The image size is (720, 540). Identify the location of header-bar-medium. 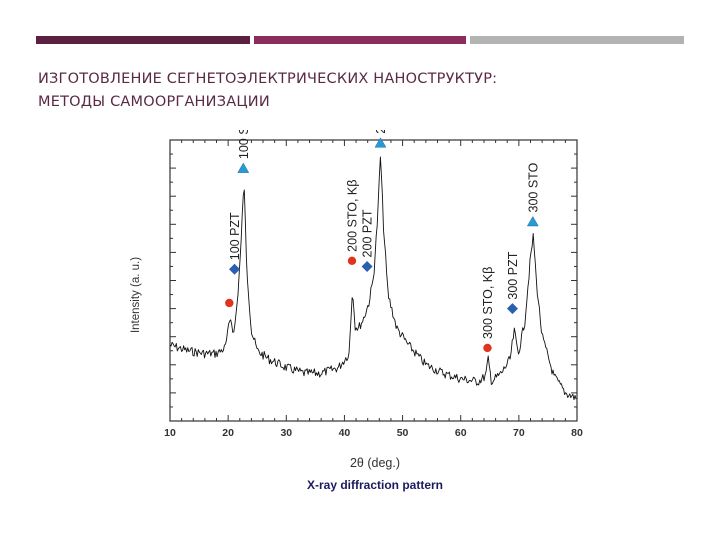
(360, 40).